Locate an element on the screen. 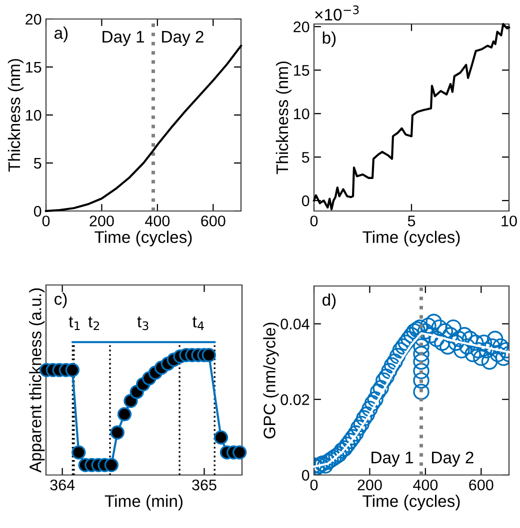  text: ×10$^{−3}$ is located at coordinates (337, 13).